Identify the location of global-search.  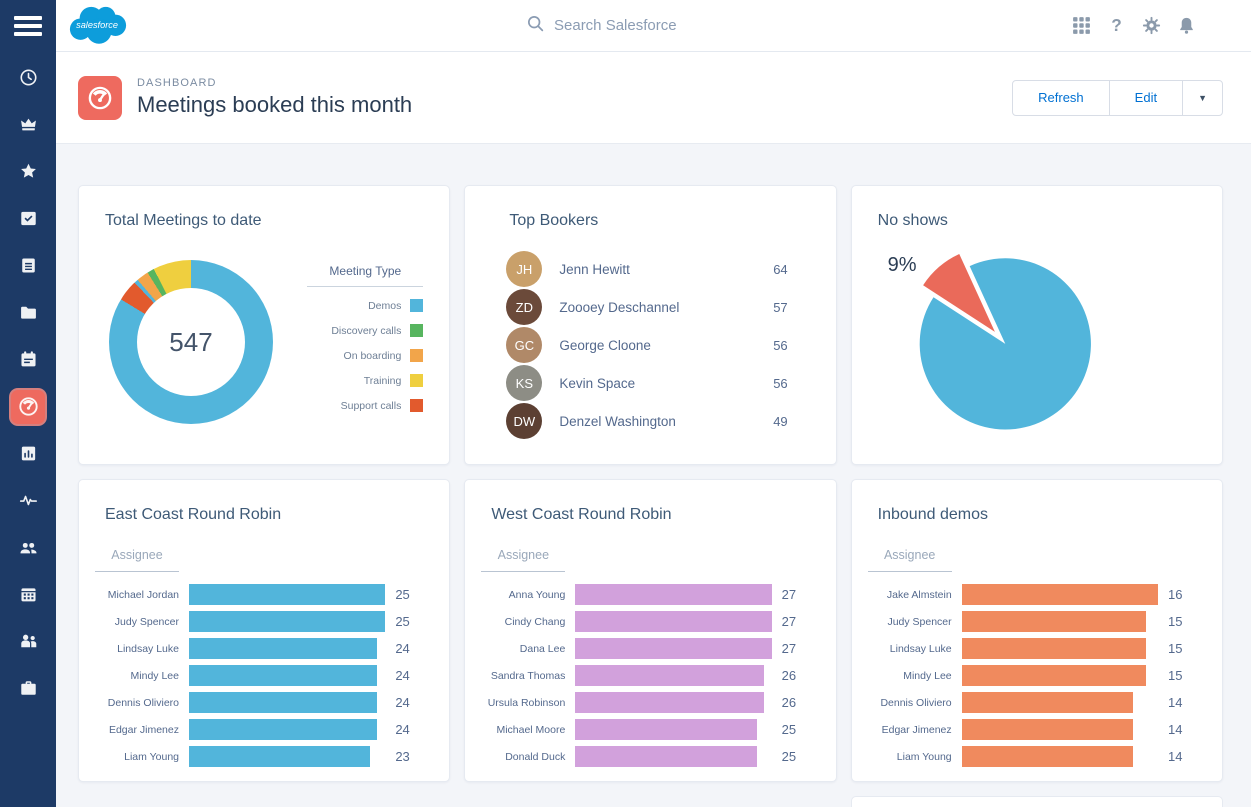
(655, 26).